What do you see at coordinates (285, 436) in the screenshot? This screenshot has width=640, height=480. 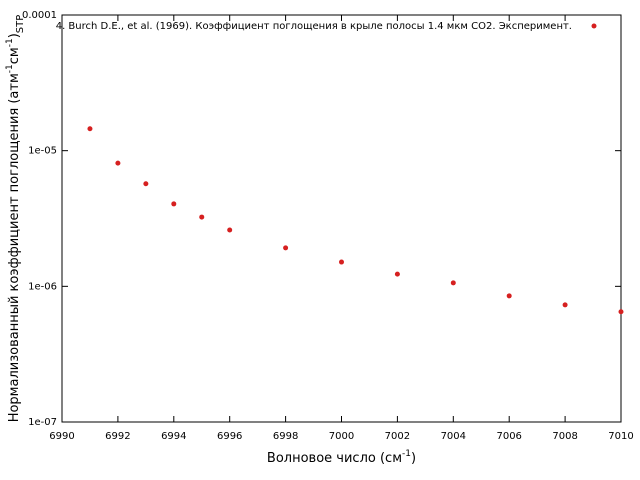 I see `x-tick-label: 6998` at bounding box center [285, 436].